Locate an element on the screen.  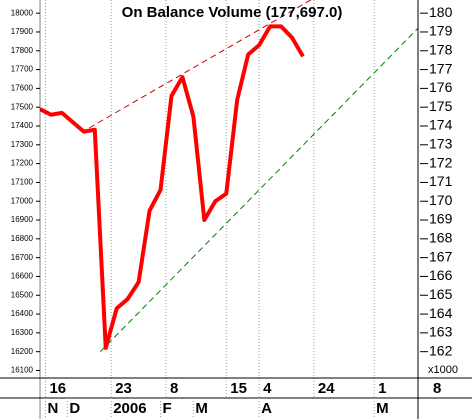
y2-tick-label: 163 is located at coordinates (441, 332).